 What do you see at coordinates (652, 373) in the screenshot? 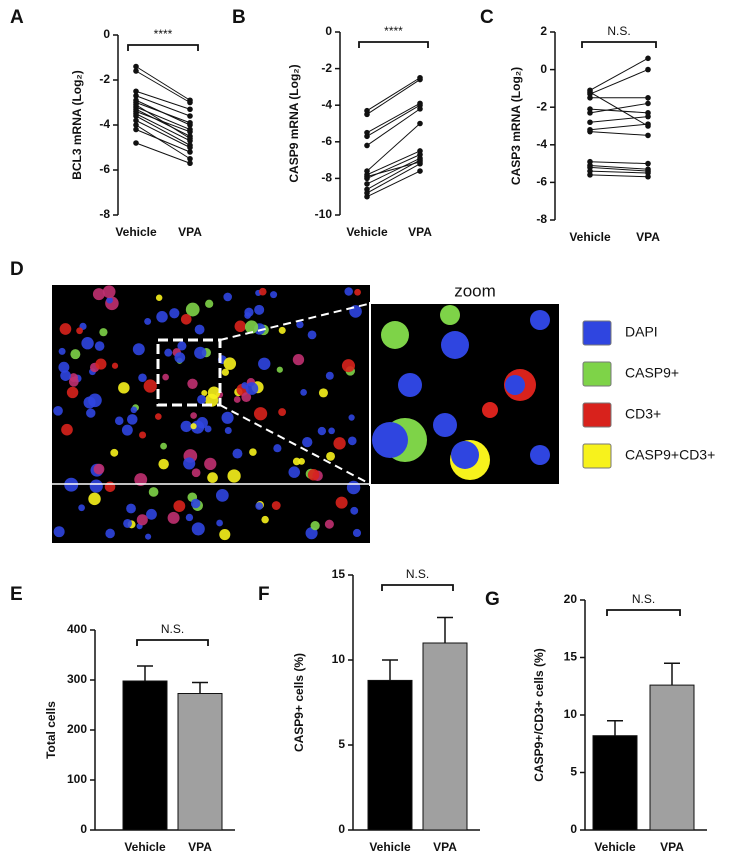
I see `legend-label: CASP9+` at bounding box center [652, 373].